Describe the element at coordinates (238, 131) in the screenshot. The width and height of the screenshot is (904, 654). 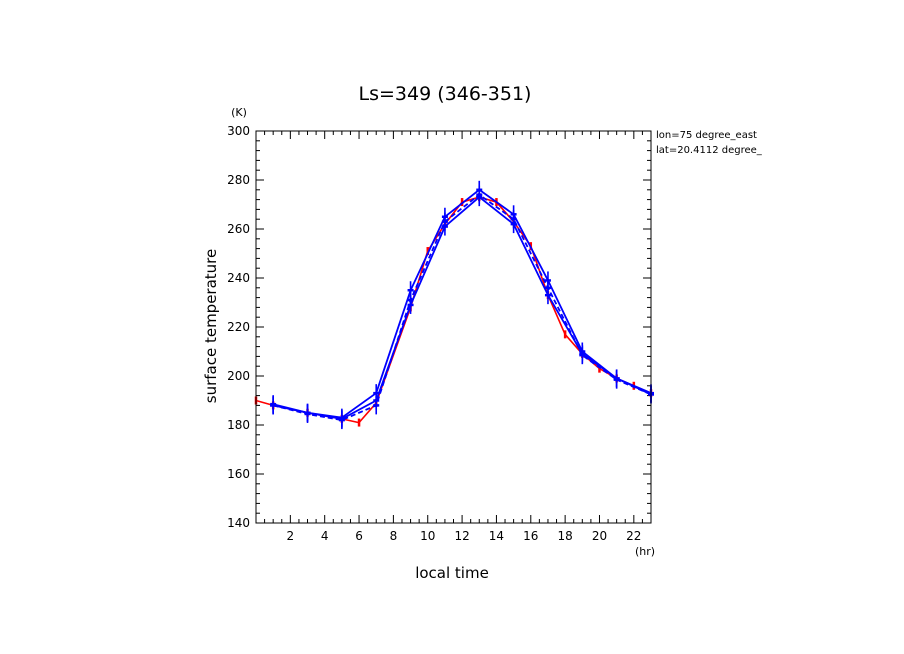
I see `y-tick-label: 300` at that location.